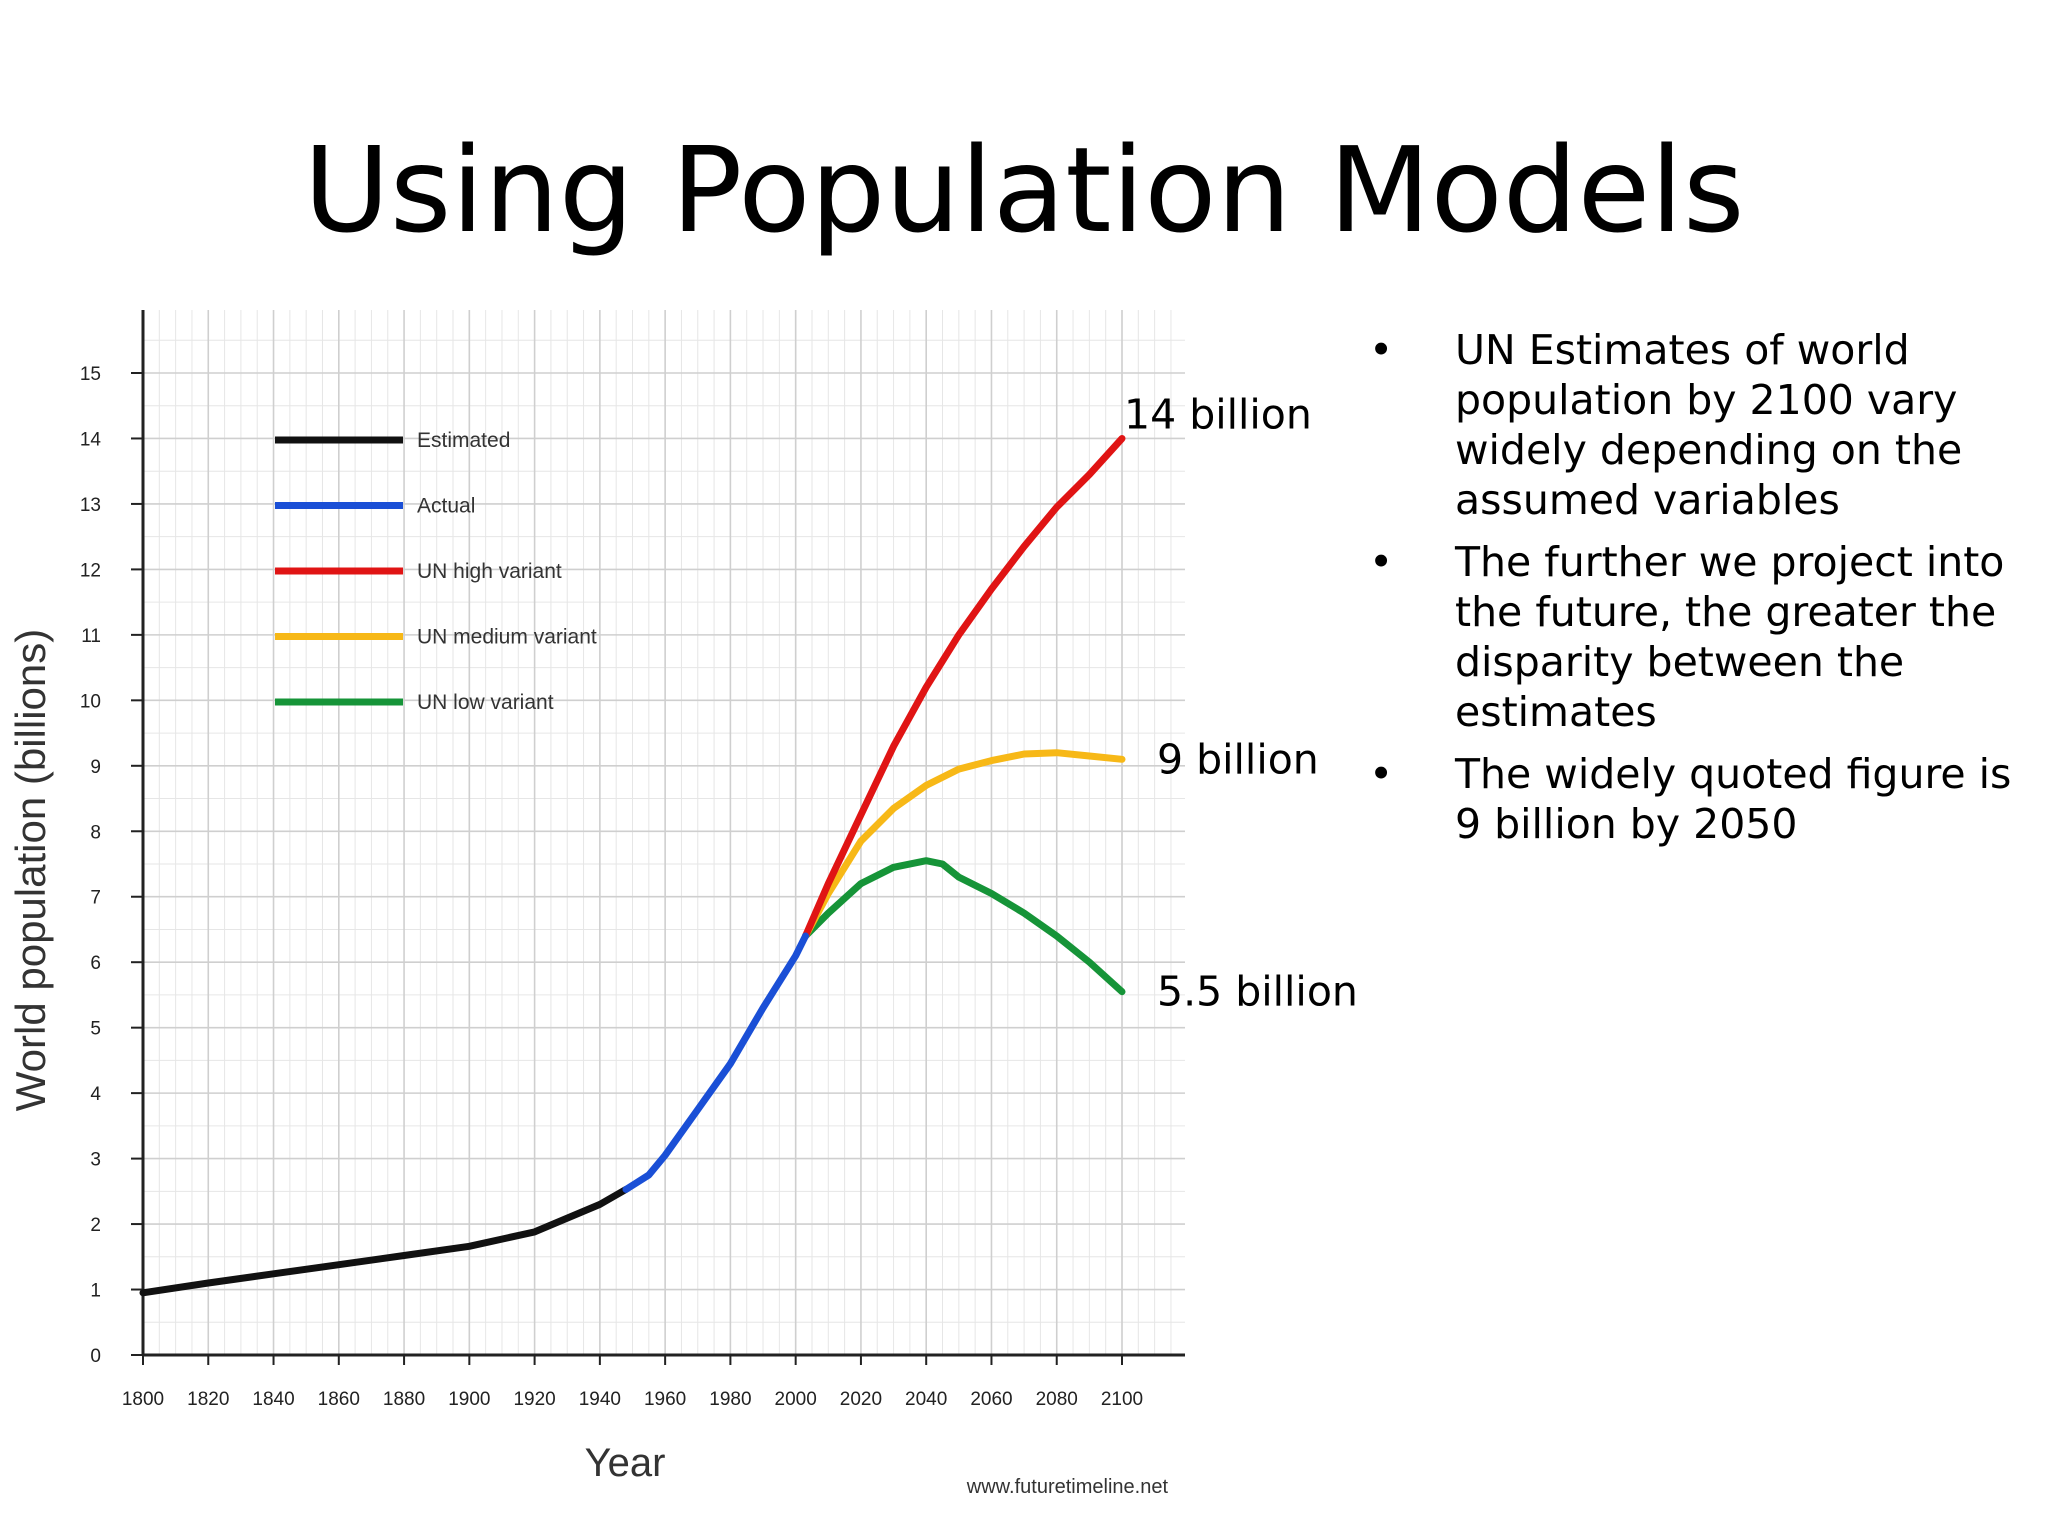 The width and height of the screenshot is (2048, 1536). What do you see at coordinates (926, 1399) in the screenshot?
I see `x-tick-label: 2040` at bounding box center [926, 1399].